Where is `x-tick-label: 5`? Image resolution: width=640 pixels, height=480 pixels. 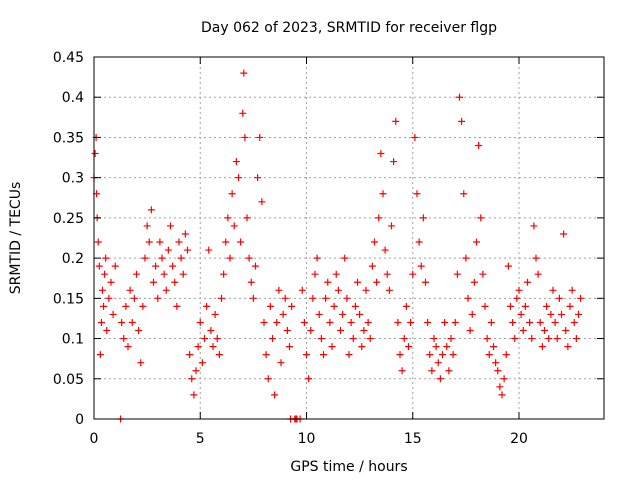
x-tick-label: 5 is located at coordinates (200, 439).